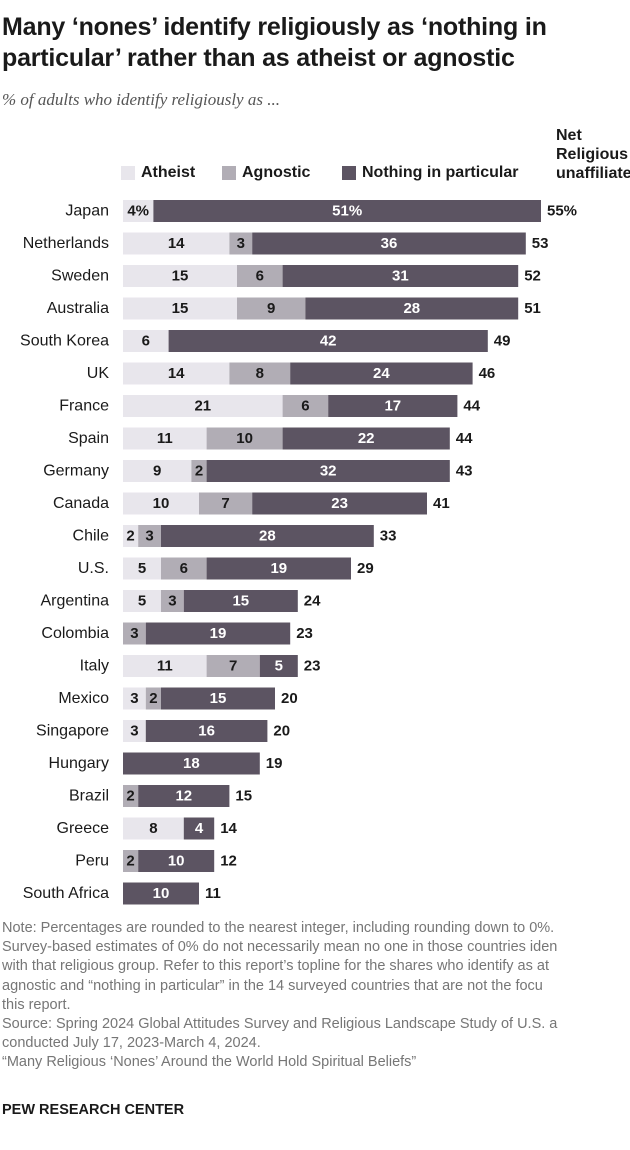 This screenshot has height=1150, width=630. I want to click on bar-row: South Korea 6 42 49, so click(265, 341).